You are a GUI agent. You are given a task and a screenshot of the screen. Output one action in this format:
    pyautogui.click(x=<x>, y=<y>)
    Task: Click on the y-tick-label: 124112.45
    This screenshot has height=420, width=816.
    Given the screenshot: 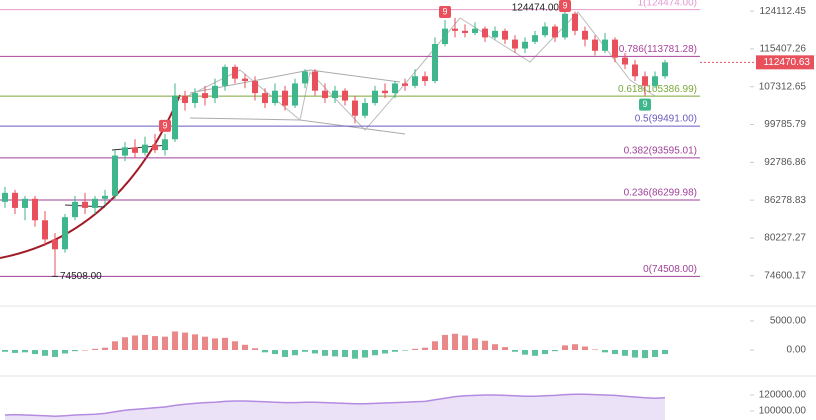 What is the action you would take?
    pyautogui.click(x=782, y=11)
    